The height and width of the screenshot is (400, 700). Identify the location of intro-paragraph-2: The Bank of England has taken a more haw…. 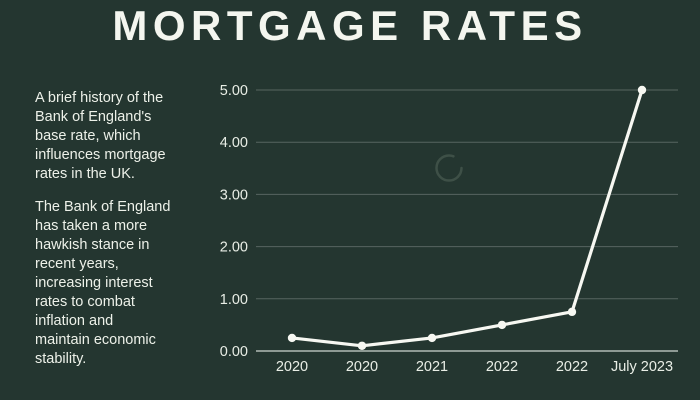
(103, 283).